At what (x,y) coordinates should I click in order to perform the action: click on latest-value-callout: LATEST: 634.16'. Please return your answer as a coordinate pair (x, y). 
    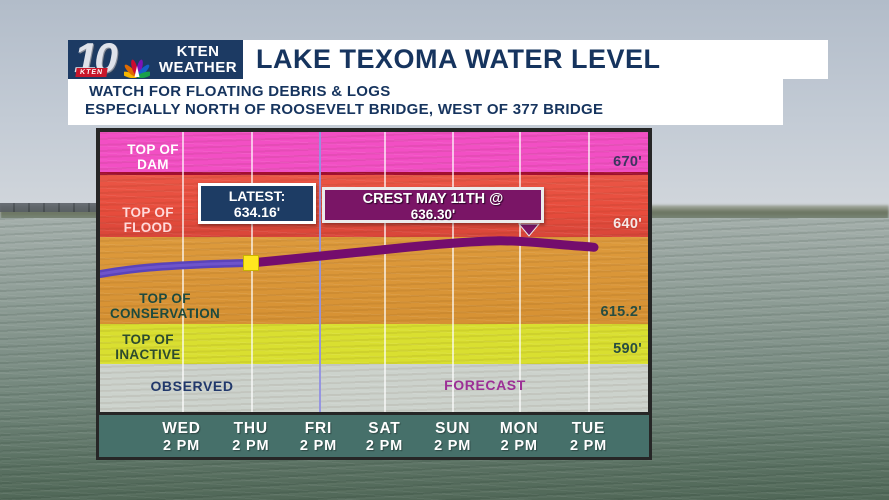
    Looking at the image, I should click on (257, 203).